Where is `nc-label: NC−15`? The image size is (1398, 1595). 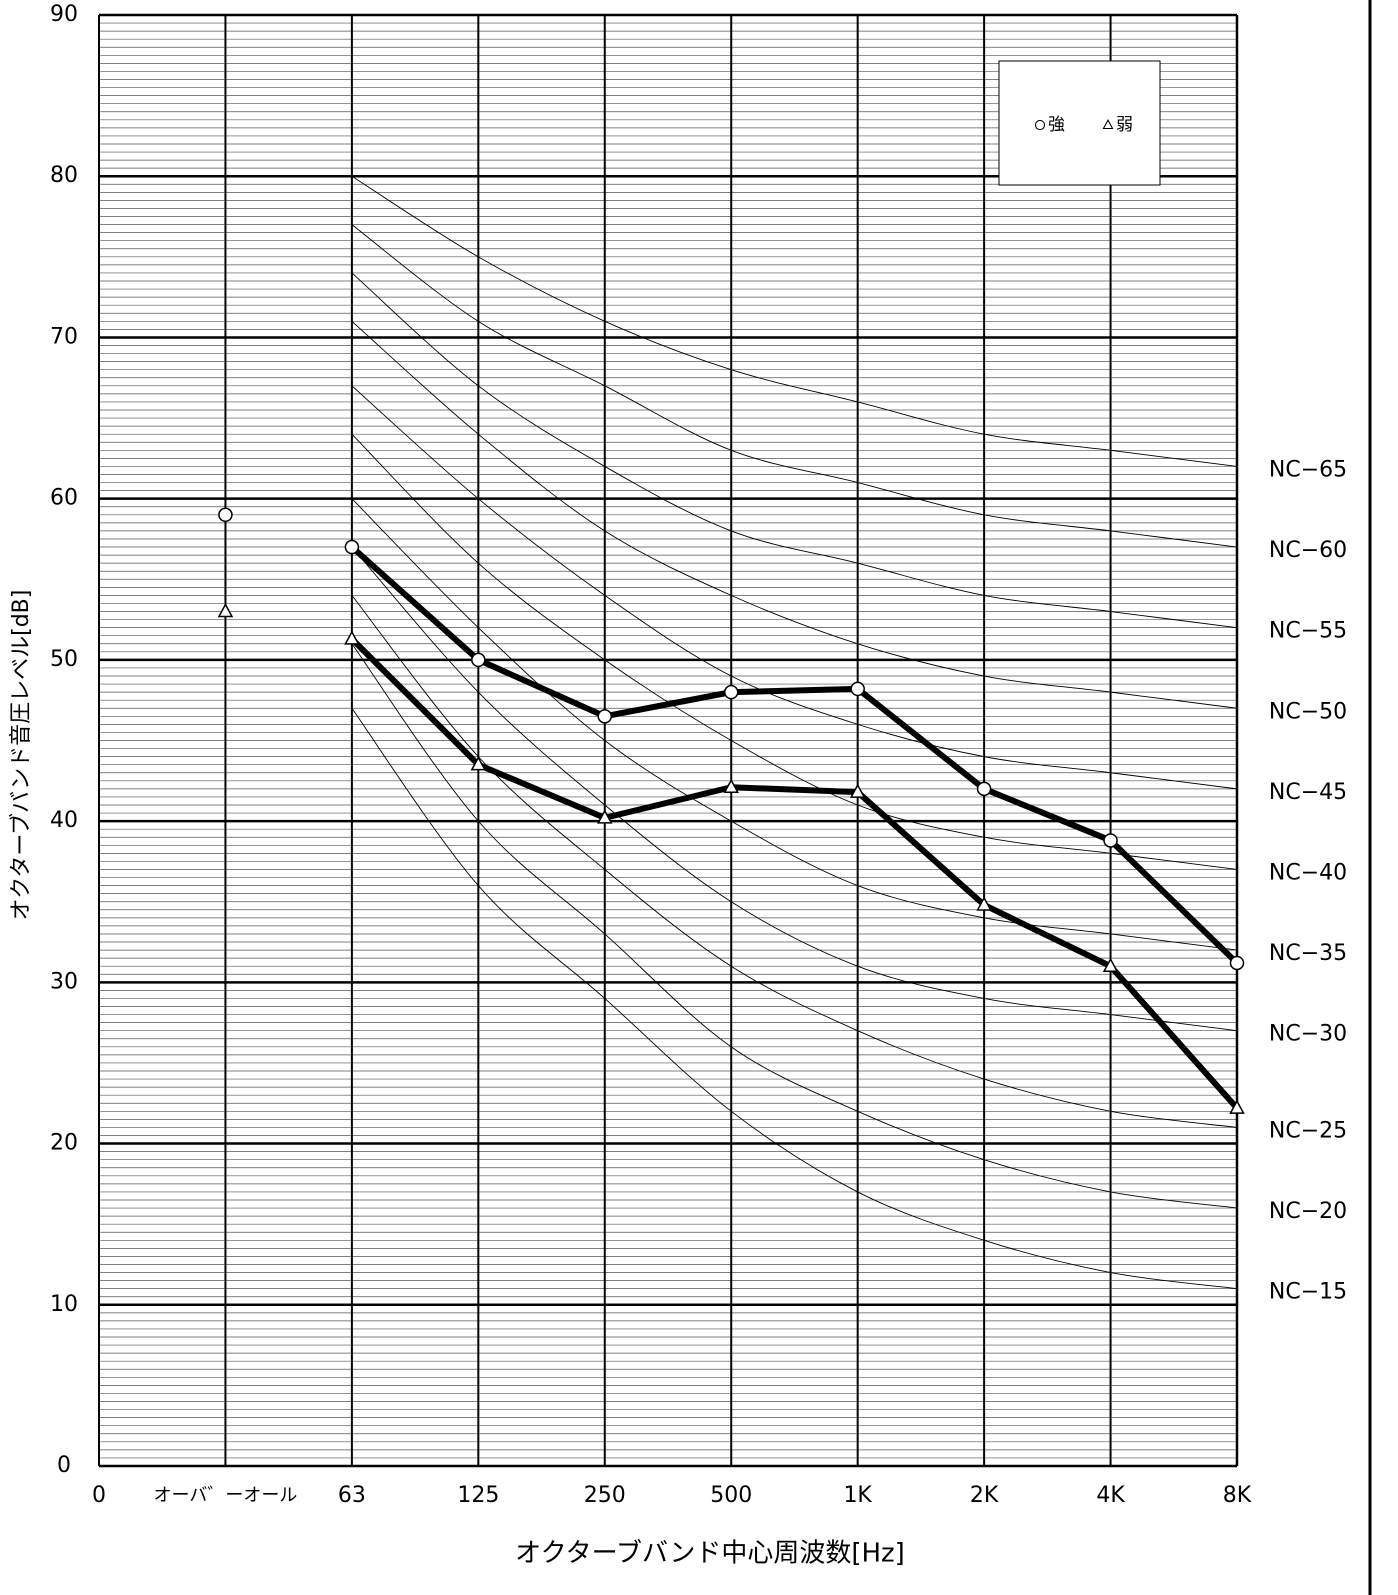
nc-label: NC−15 is located at coordinates (1308, 1292).